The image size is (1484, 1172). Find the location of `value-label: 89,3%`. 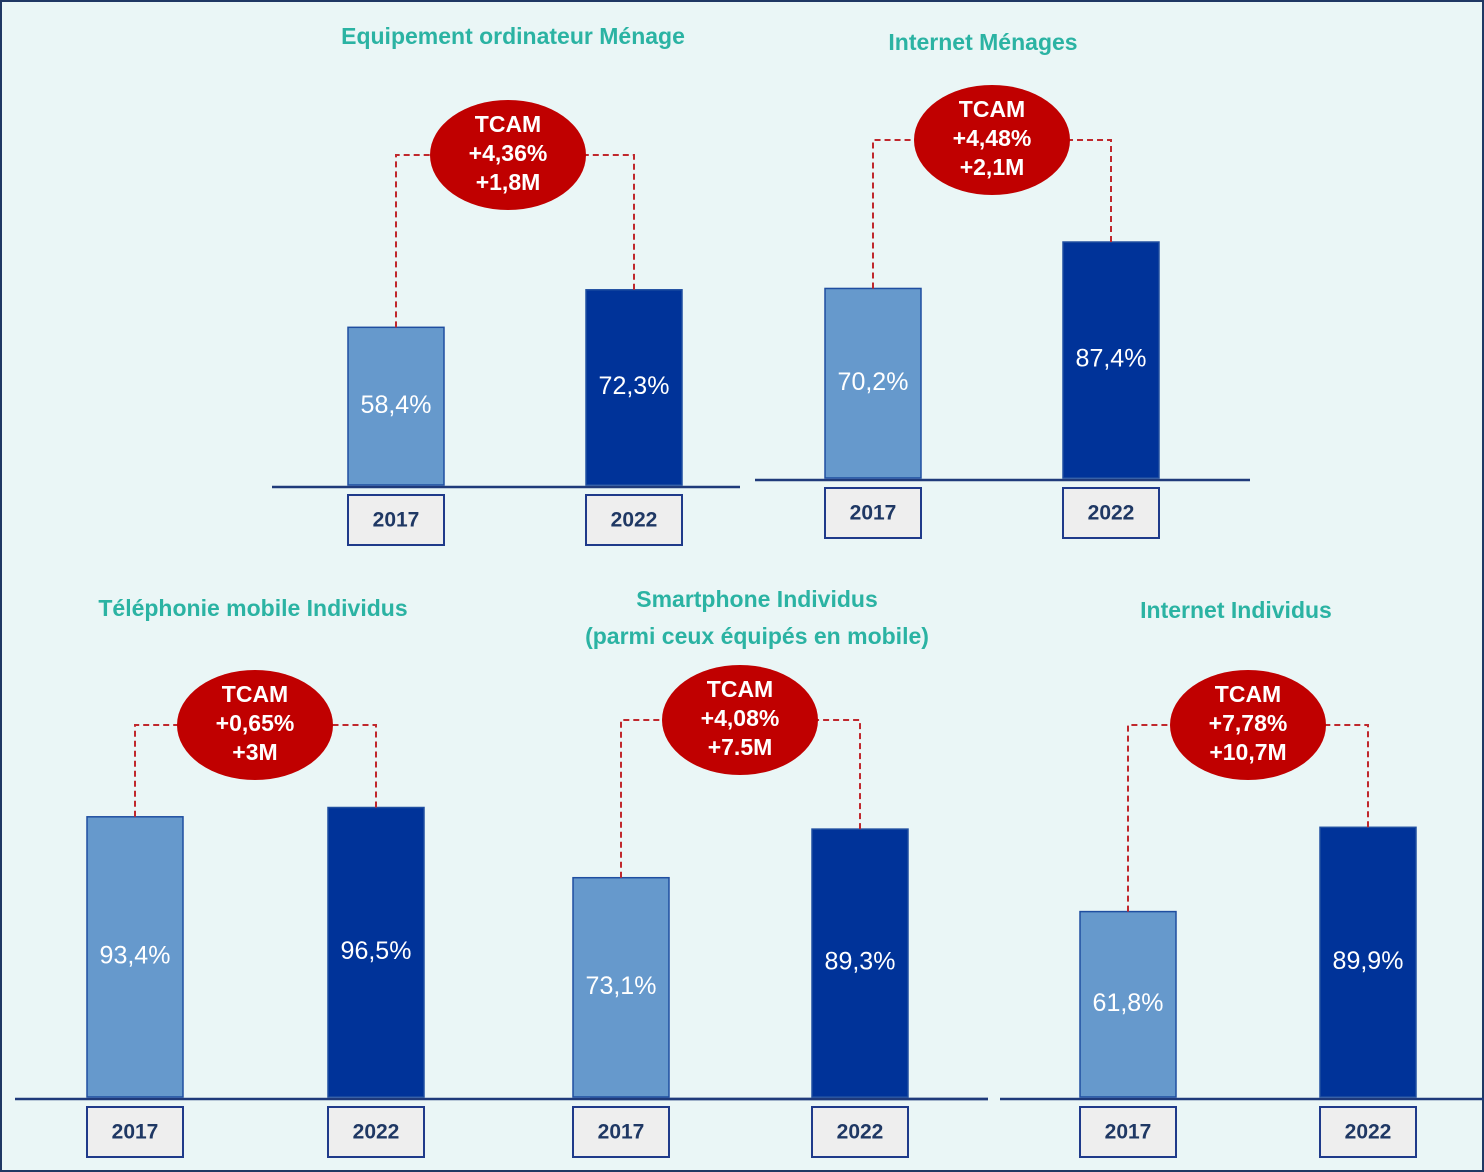

value-label: 89,3% is located at coordinates (860, 962).